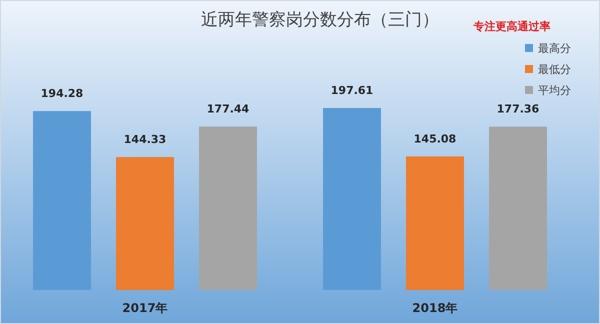 The image size is (600, 324). I want to click on data-label: 145.08, so click(435, 139).